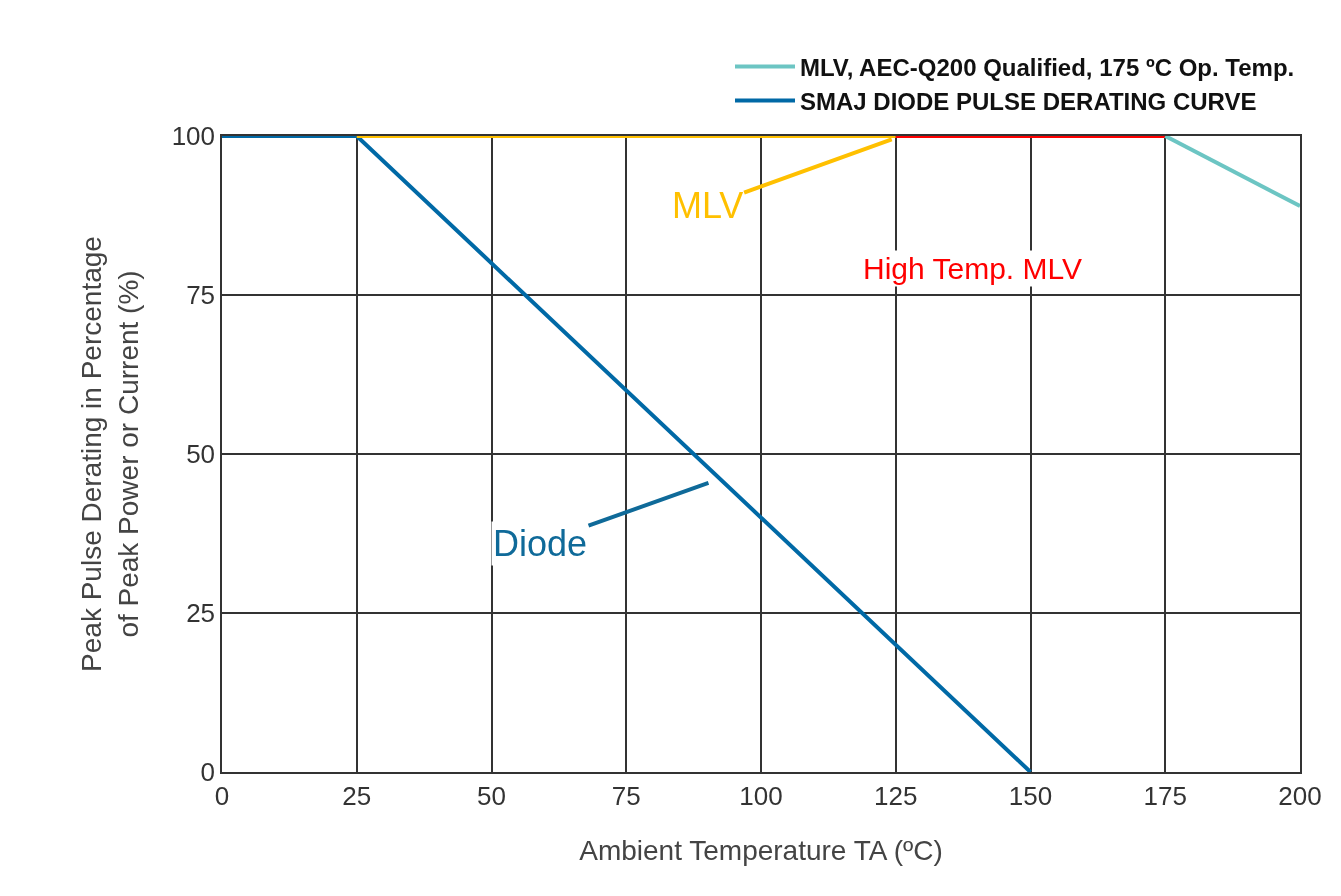 The image size is (1341, 896). I want to click on y-tick-label: 0, so click(208, 772).